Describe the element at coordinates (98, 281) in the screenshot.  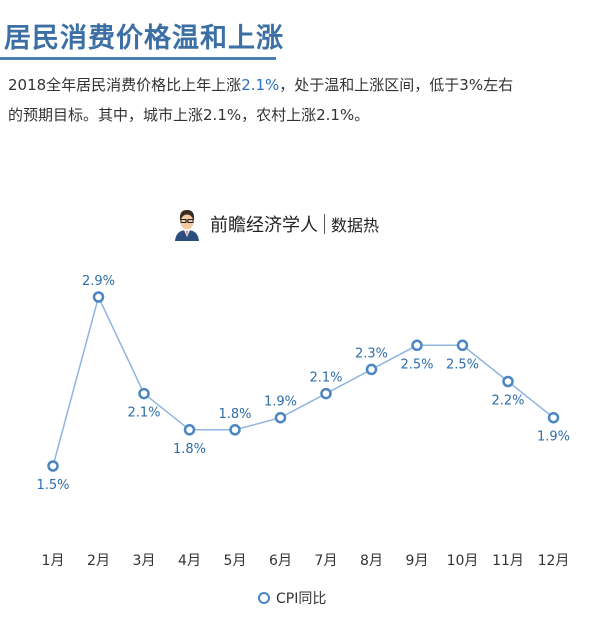
I see `data-label: 2.9%` at that location.